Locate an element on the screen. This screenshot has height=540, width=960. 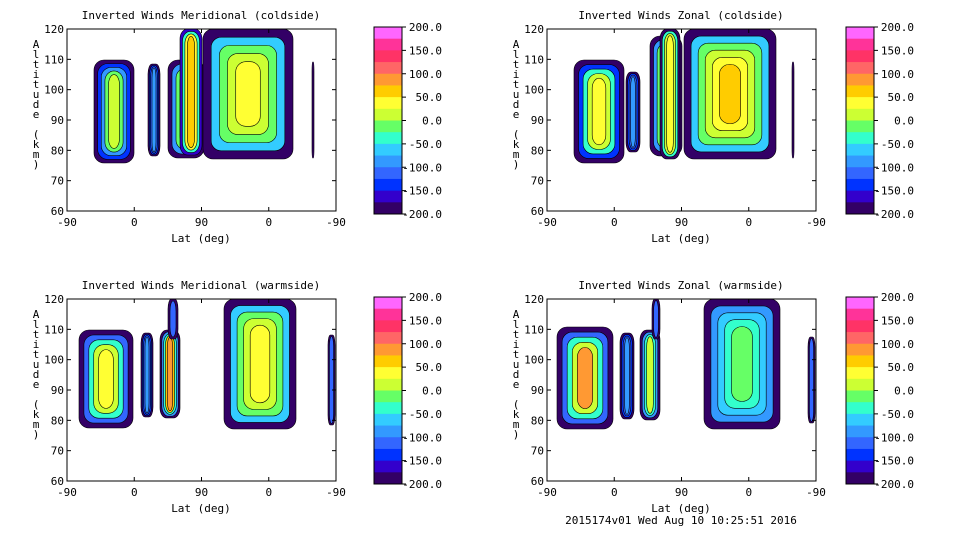
panel-title: Inverted Winds Zonal (coldside) is located at coordinates (680, 15).